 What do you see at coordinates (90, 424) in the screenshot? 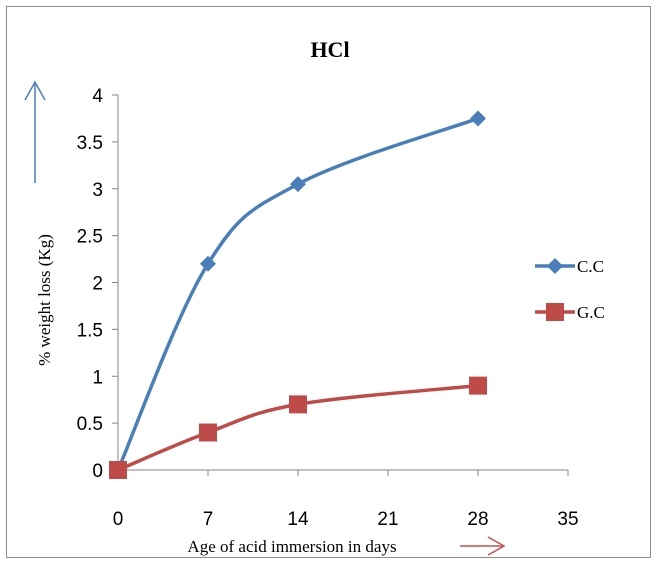
I see `y-tick-label: 0.5` at bounding box center [90, 424].